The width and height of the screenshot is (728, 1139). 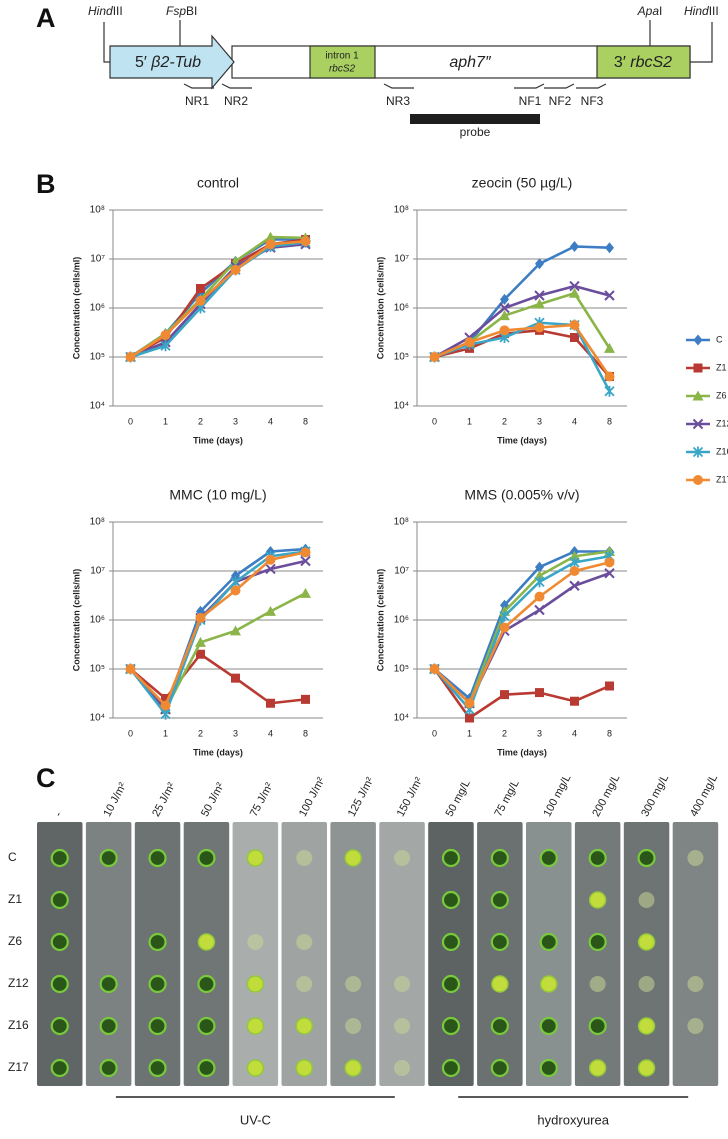 What do you see at coordinates (100, 11) in the screenshot?
I see `site-name: Hind` at bounding box center [100, 11].